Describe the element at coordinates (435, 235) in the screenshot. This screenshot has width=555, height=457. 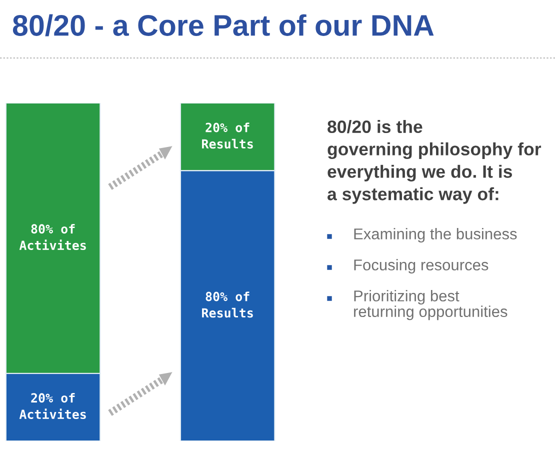
I see `text: Examining the business` at that location.